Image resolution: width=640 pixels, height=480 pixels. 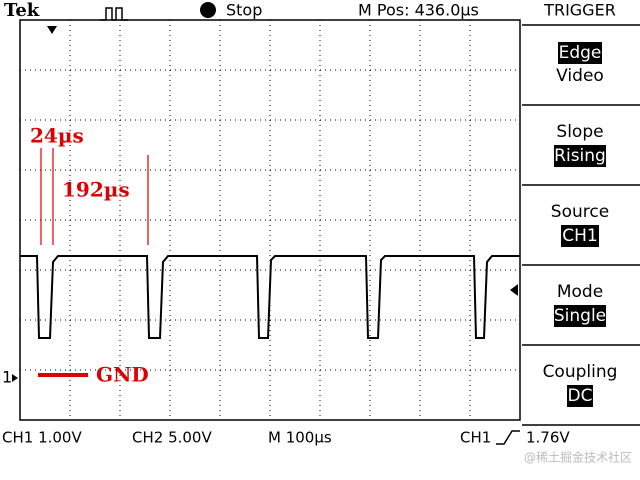 What do you see at coordinates (244, 10) in the screenshot?
I see `status: Stop` at bounding box center [244, 10].